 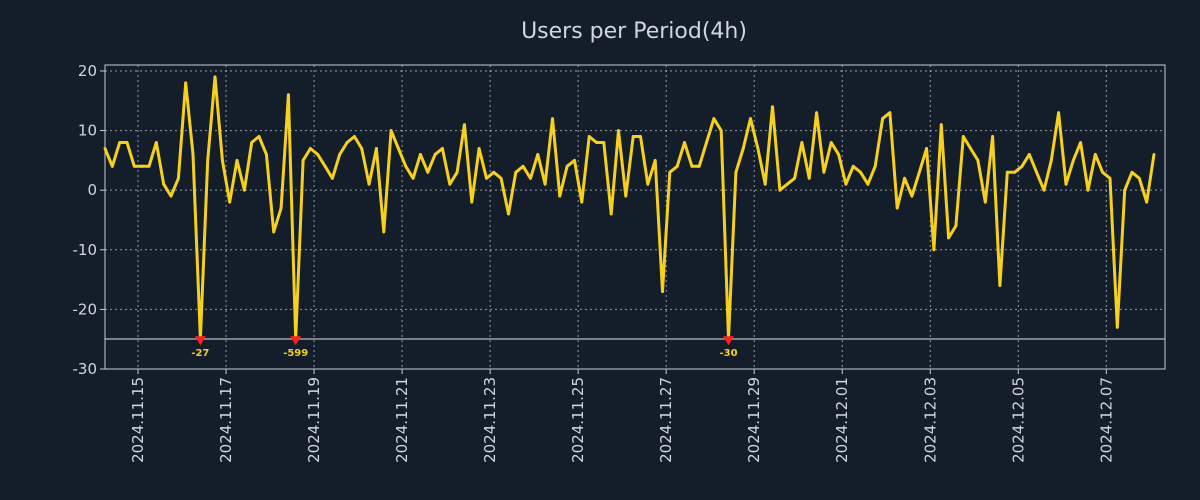 I want to click on x-tick-label: 2024.11.29, so click(x=754, y=420).